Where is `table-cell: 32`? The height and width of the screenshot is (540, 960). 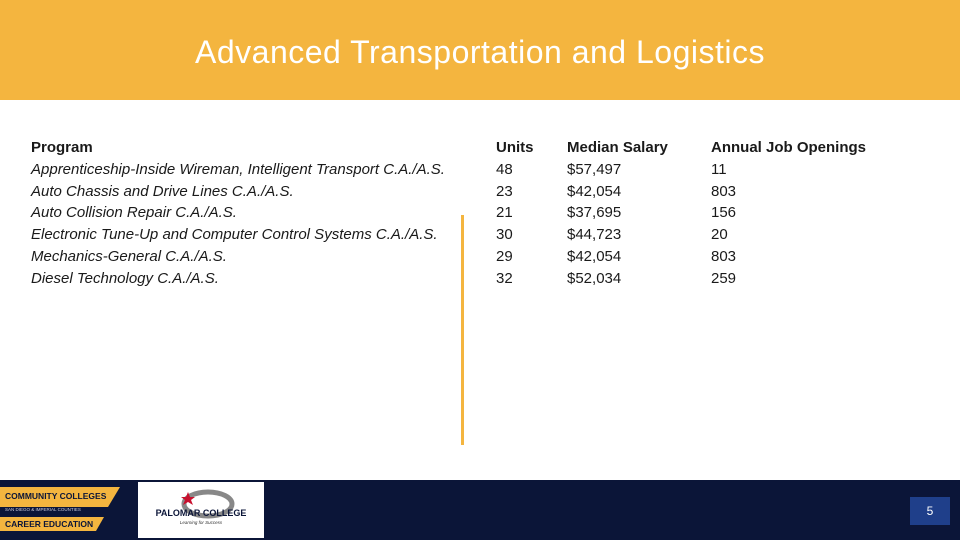 table-cell: 32 is located at coordinates (504, 278).